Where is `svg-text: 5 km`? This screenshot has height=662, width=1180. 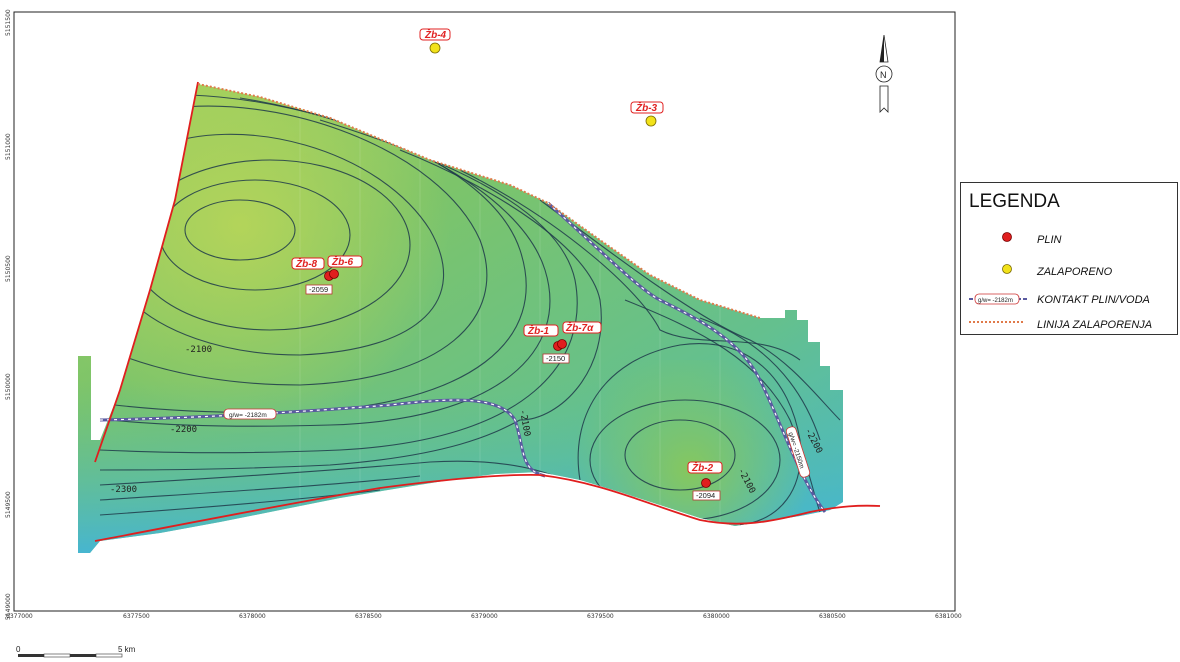
svg-text: 5 km is located at coordinates (127, 649).